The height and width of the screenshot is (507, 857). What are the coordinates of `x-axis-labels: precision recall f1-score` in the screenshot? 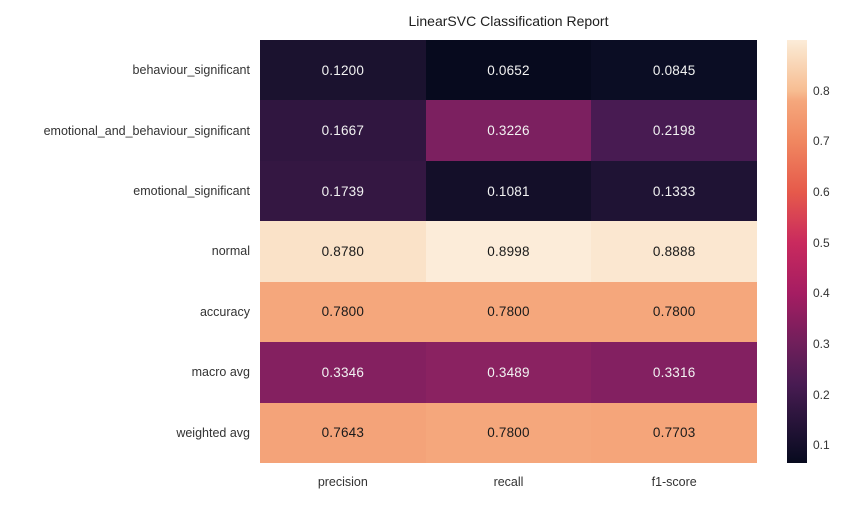 It's located at (508, 481).